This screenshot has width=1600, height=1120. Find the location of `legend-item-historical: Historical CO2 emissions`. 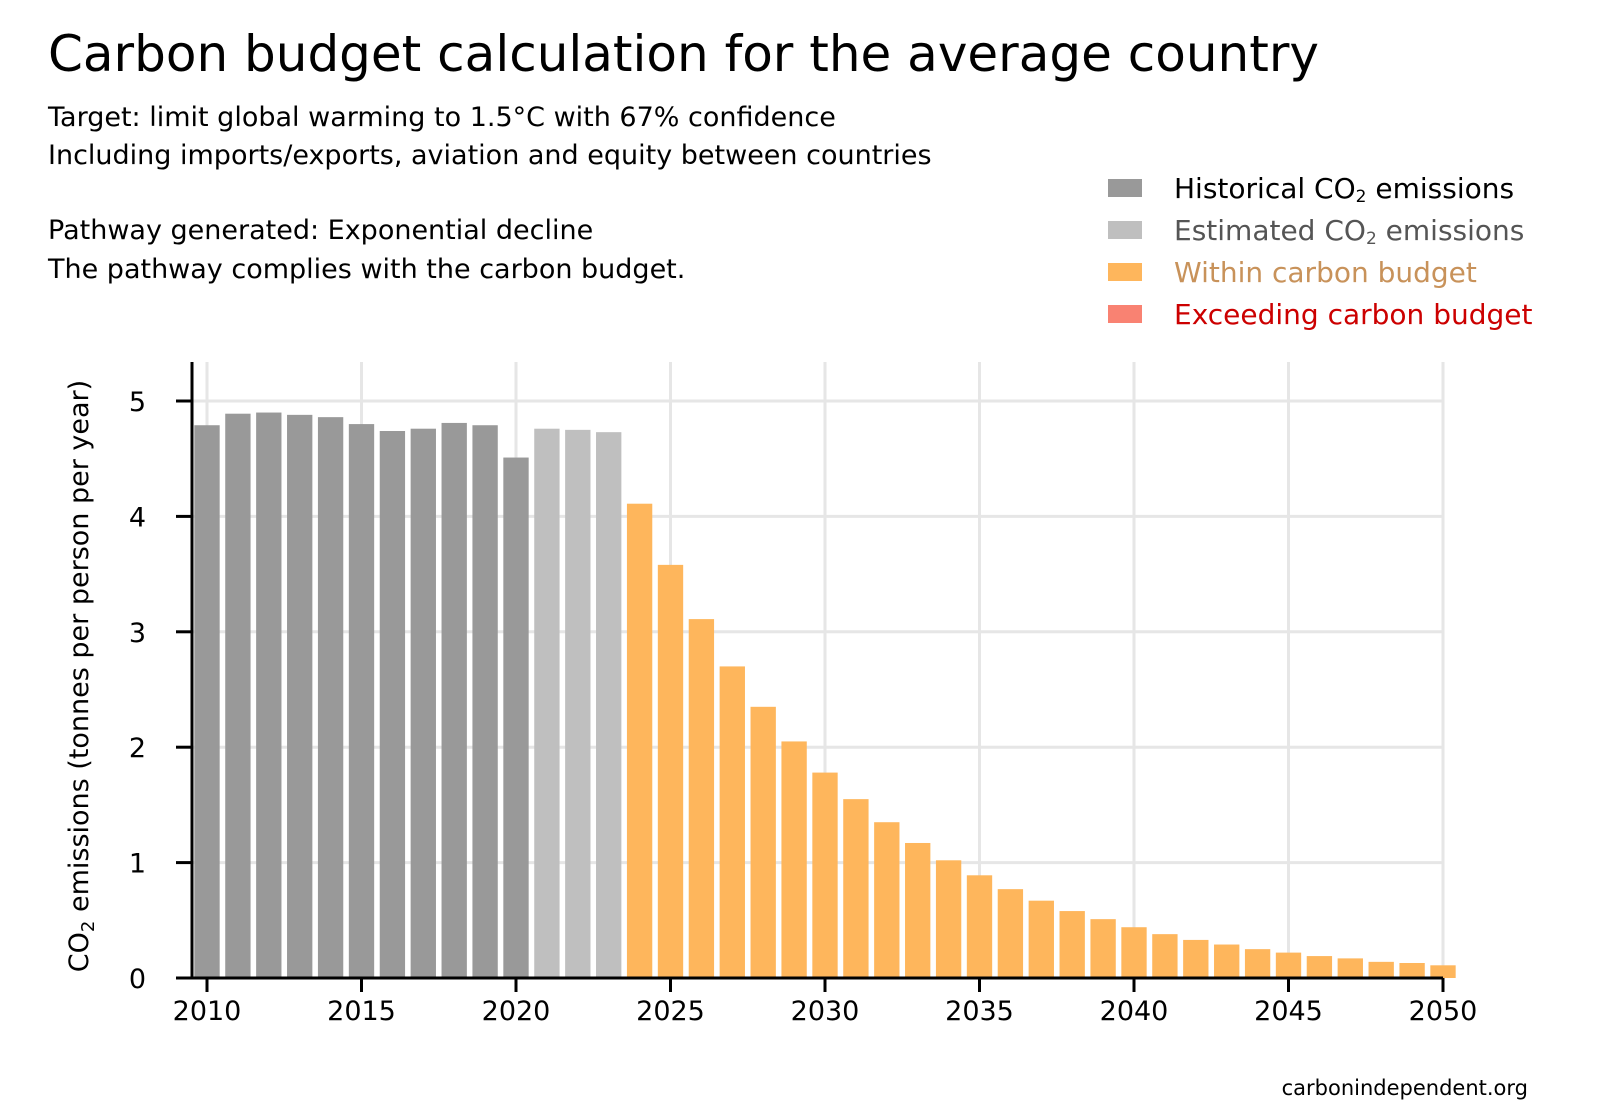

legend-item-historical: Historical CO2 emissions is located at coordinates (1311, 188).